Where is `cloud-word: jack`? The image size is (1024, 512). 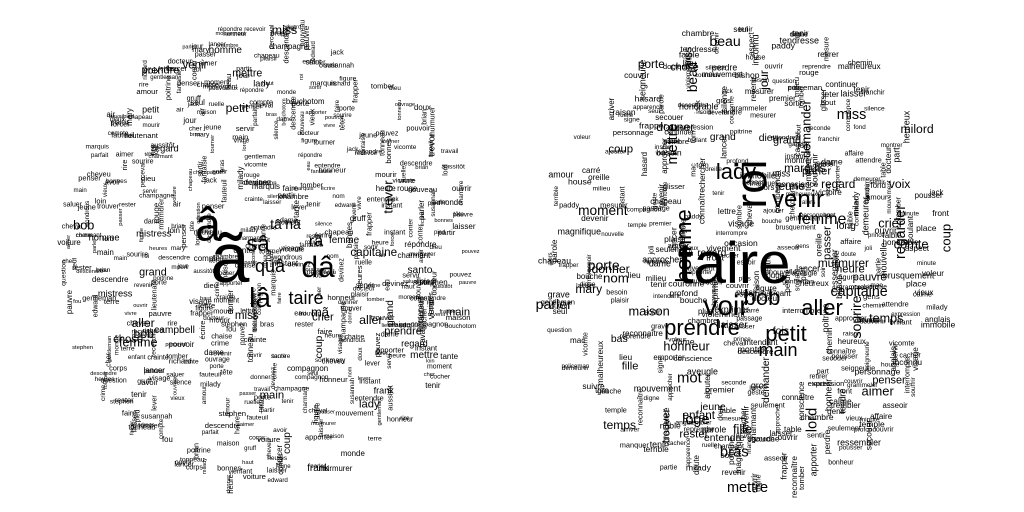
cloud-word: jack is located at coordinates (193, 104).